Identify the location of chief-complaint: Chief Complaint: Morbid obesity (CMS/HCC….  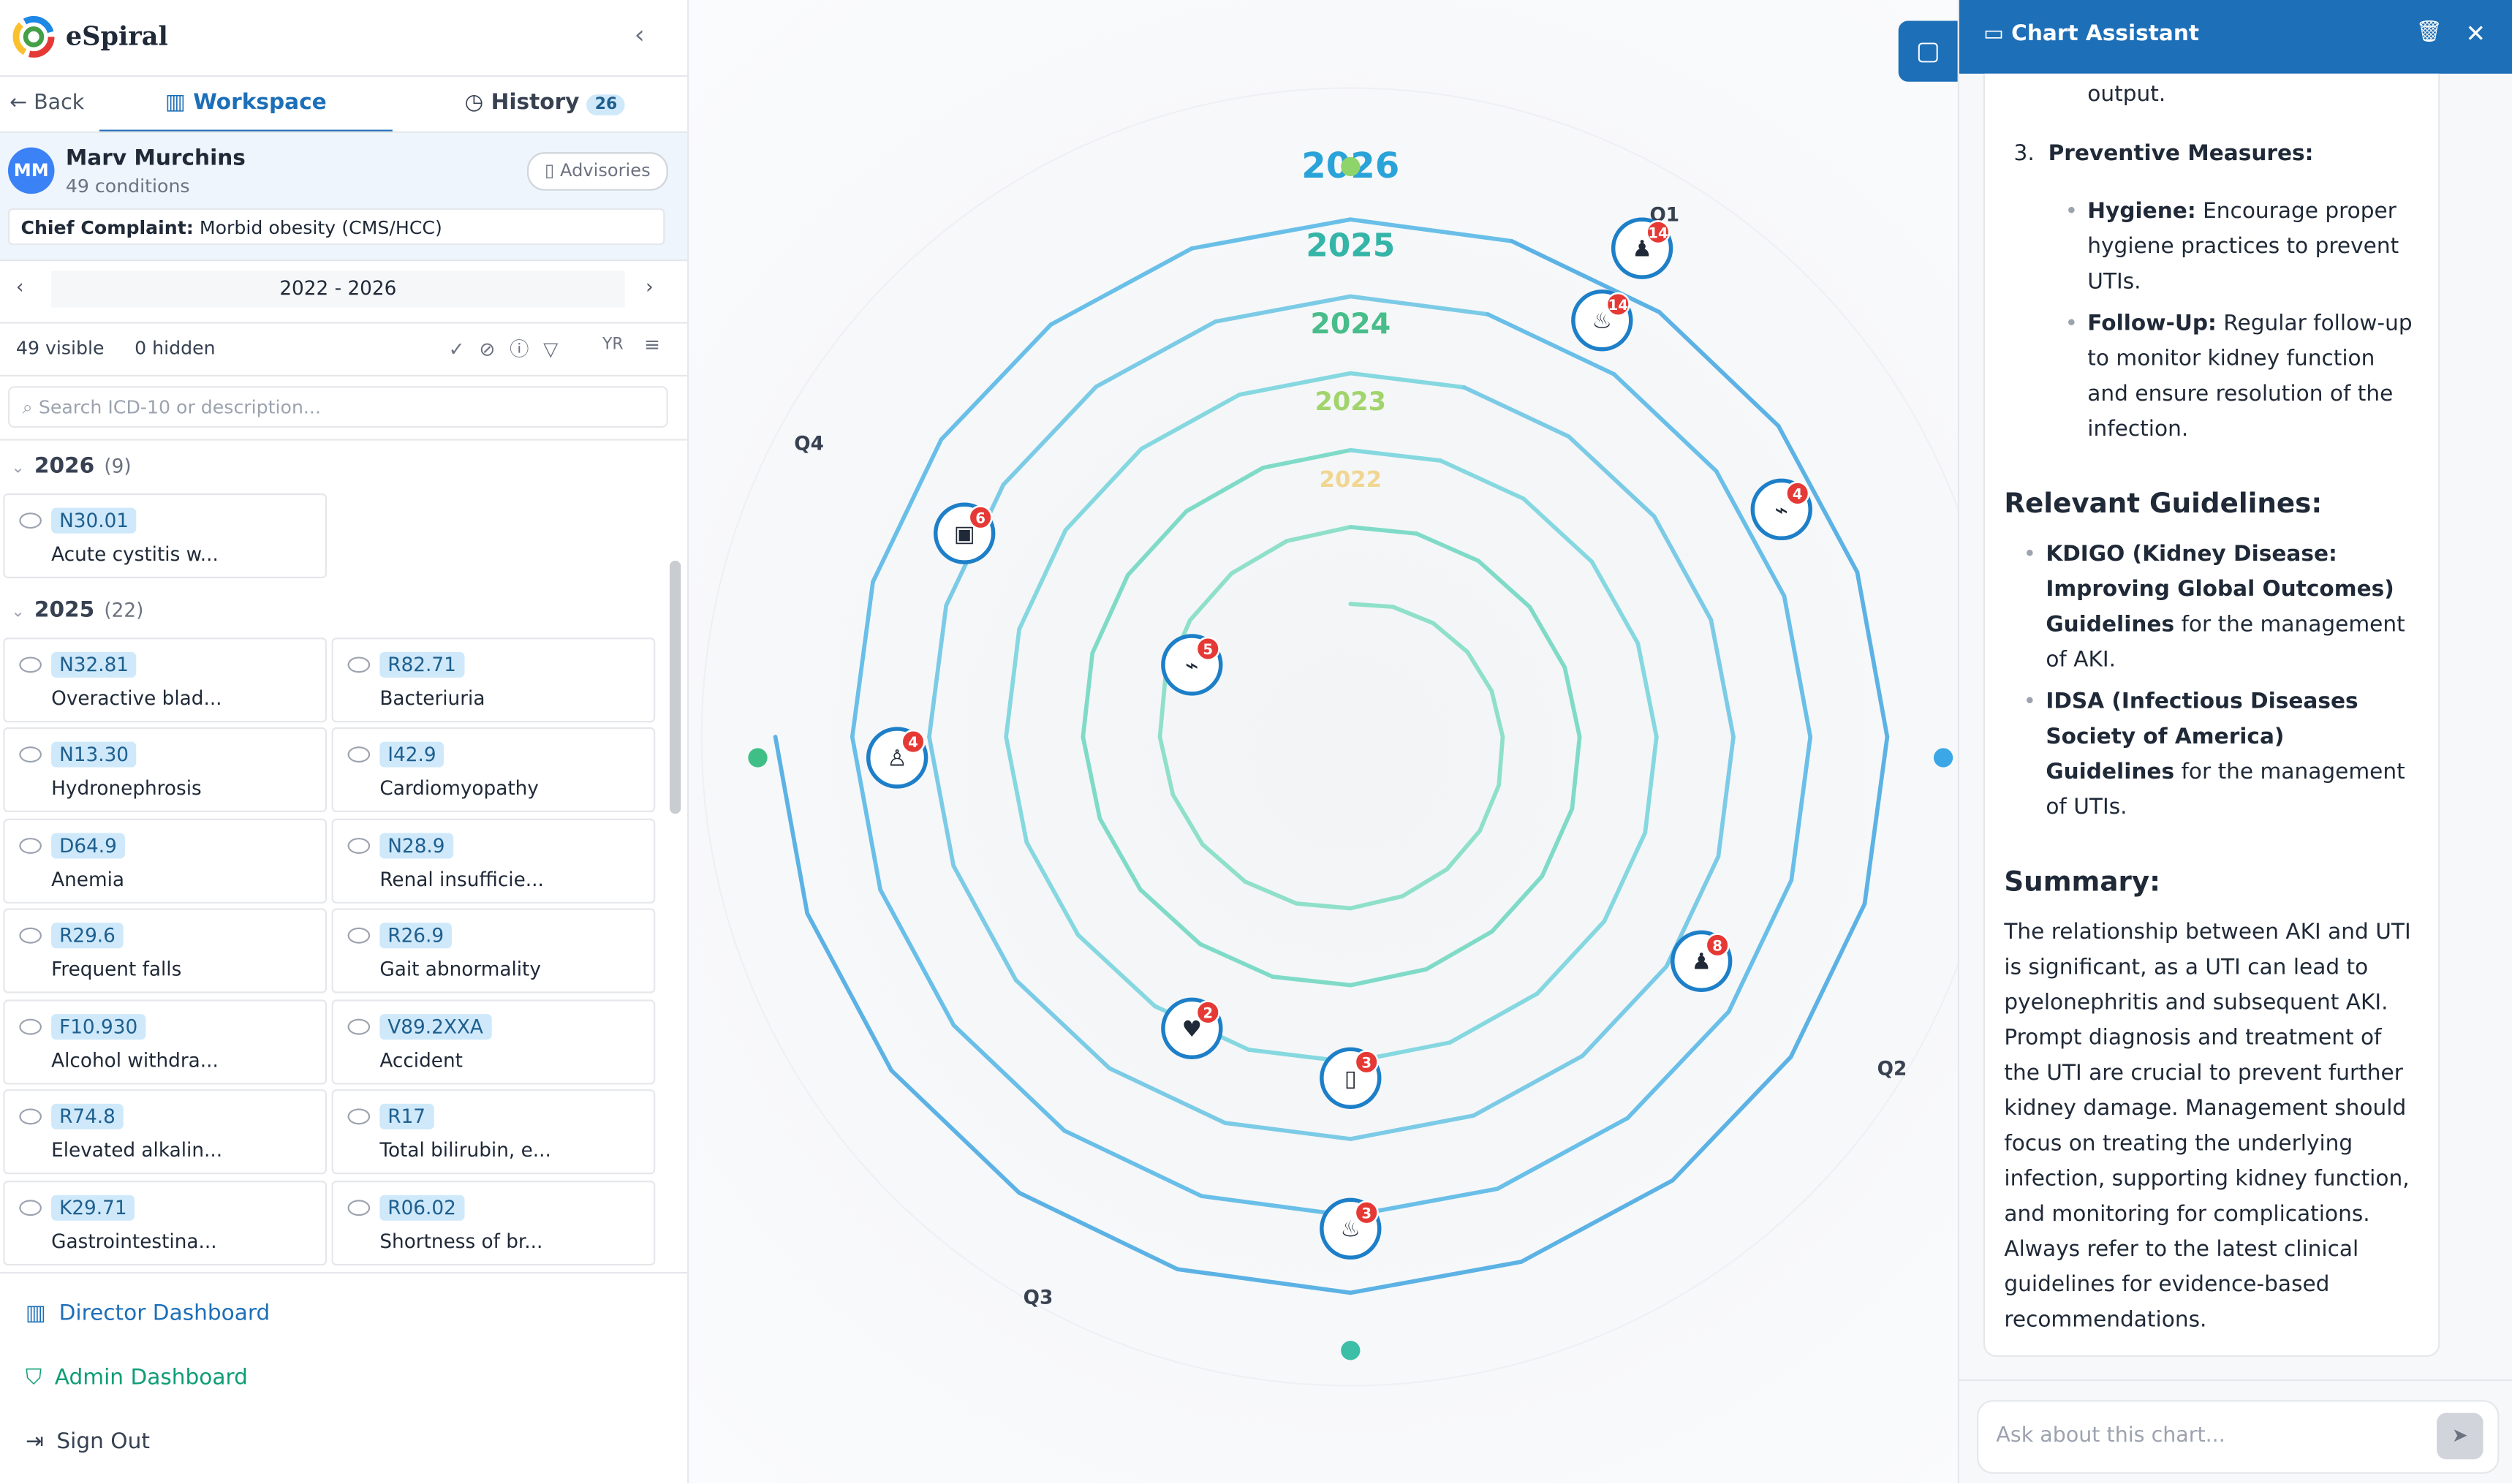
(336, 227).